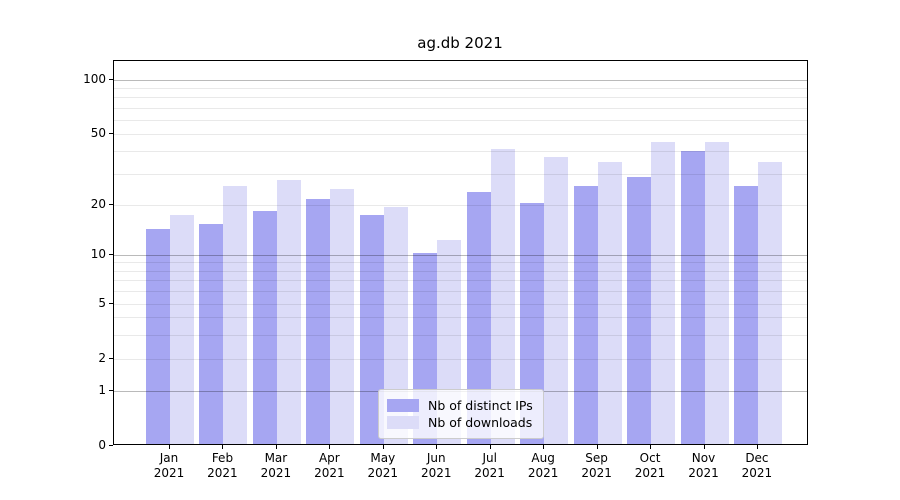 Image resolution: width=900 pixels, height=500 pixels. I want to click on x-tick-label: Aug 2021, so click(543, 465).